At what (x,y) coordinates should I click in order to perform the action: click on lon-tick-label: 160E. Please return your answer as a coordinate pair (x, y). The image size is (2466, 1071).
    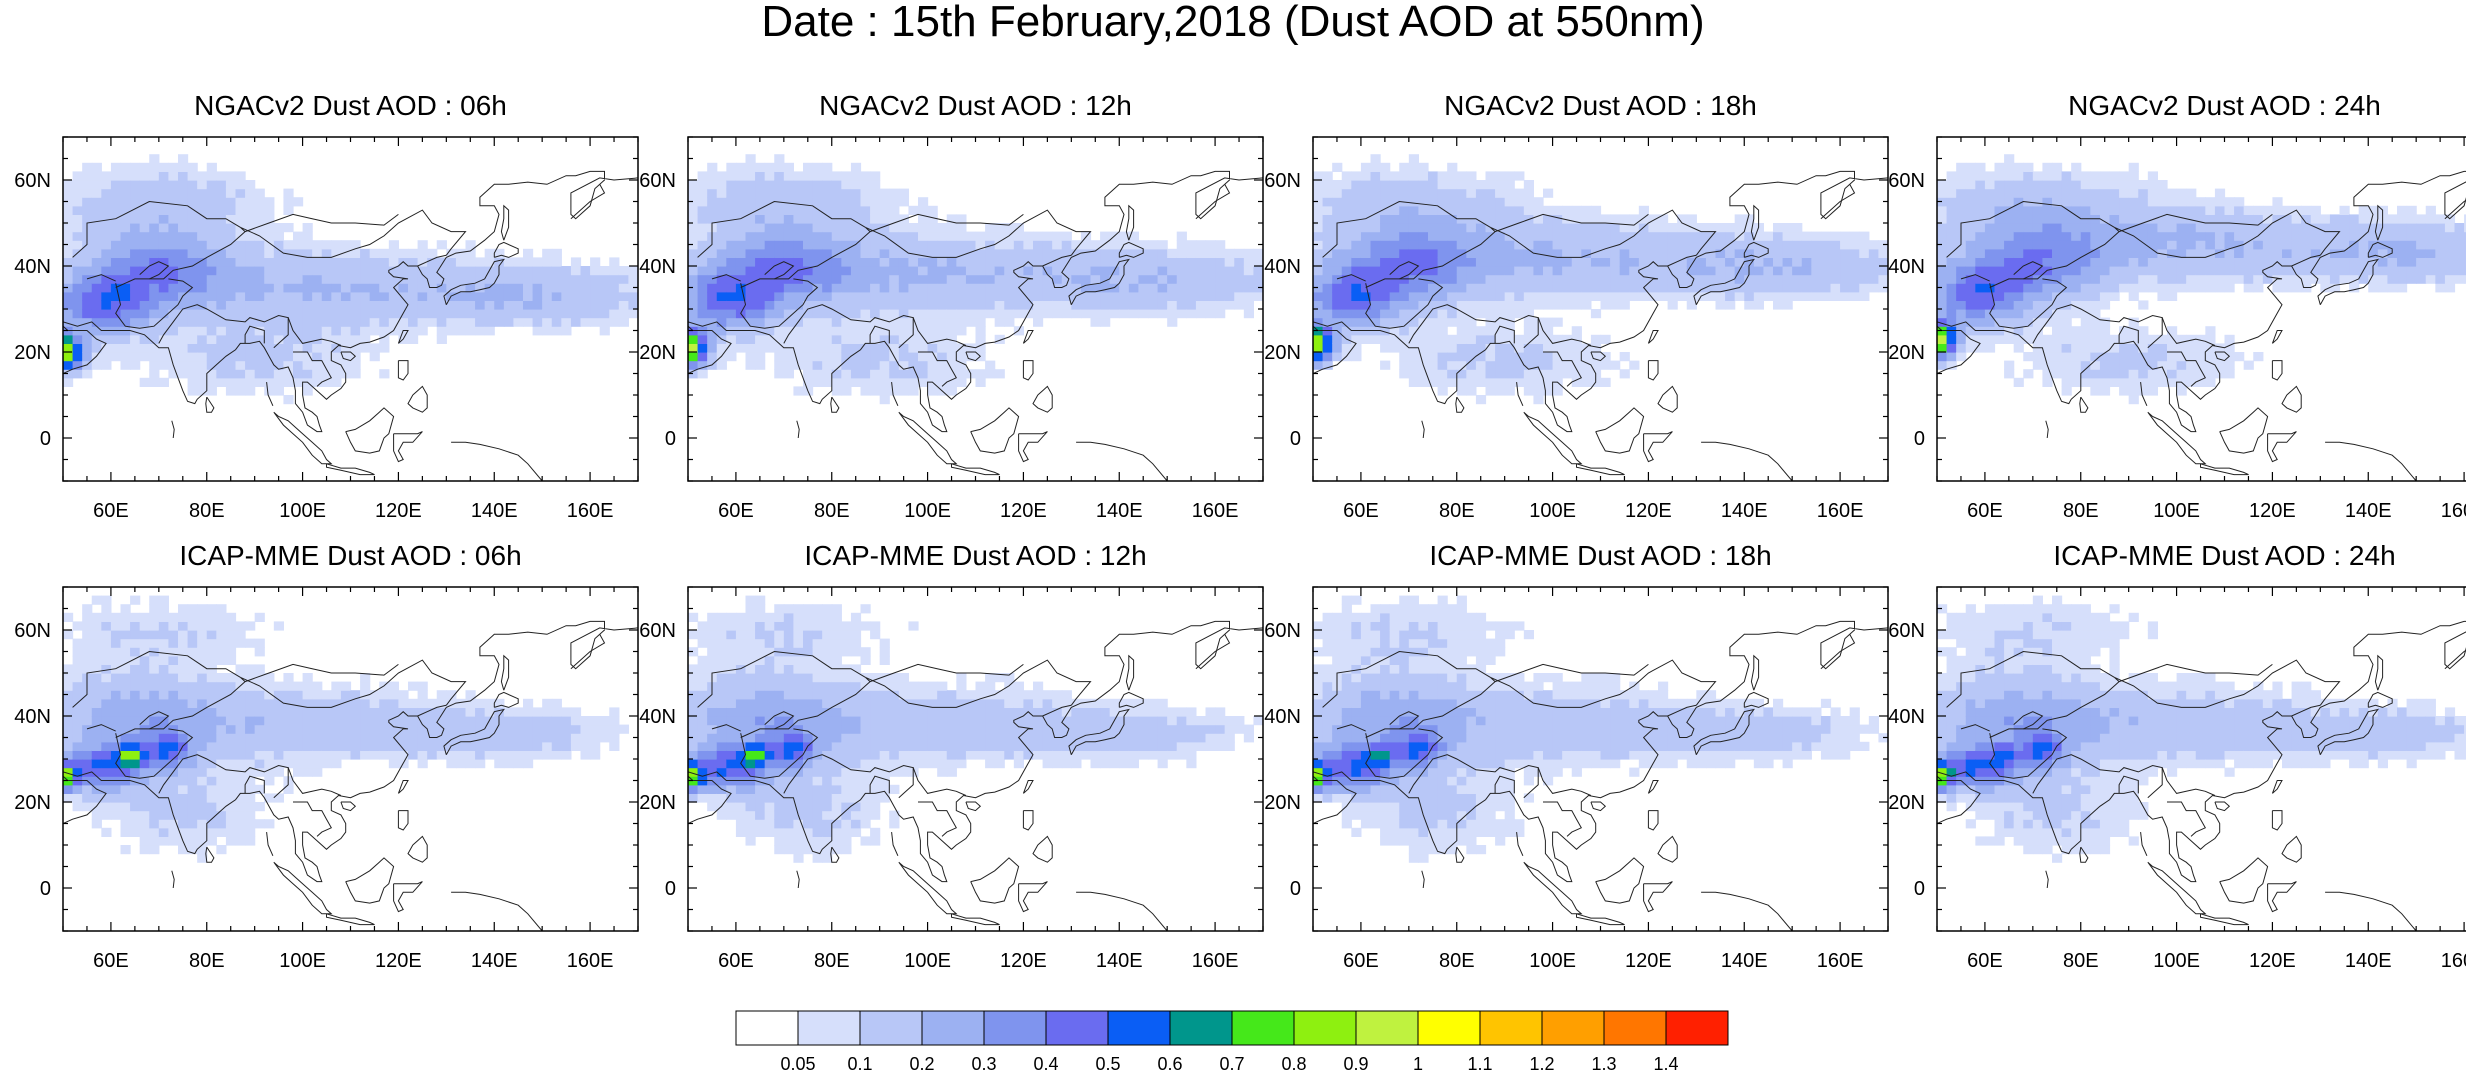
    Looking at the image, I should click on (2453, 961).